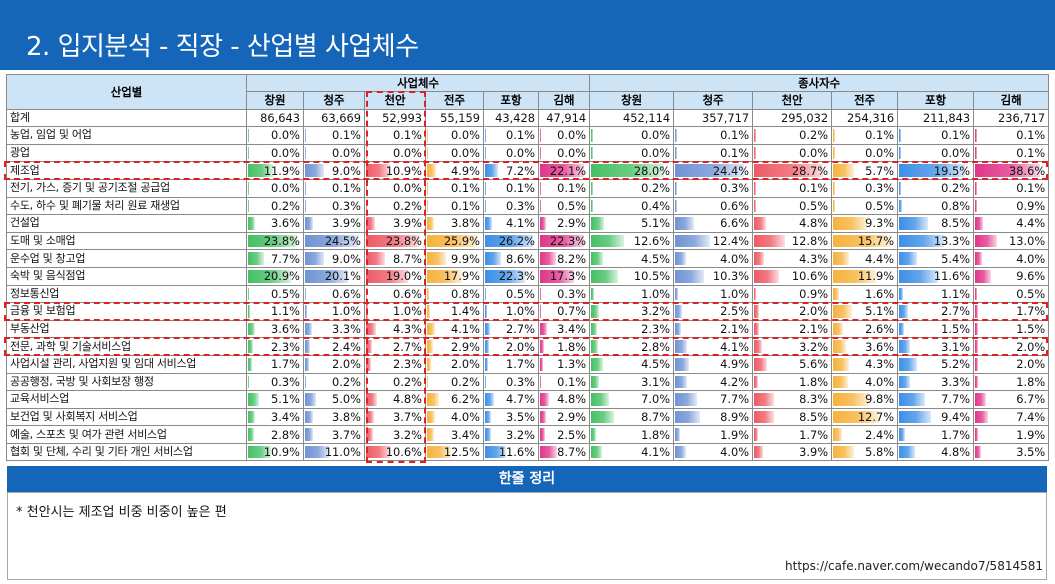  What do you see at coordinates (1027, 241) in the screenshot?
I see `cell-value: 13.0%` at bounding box center [1027, 241].